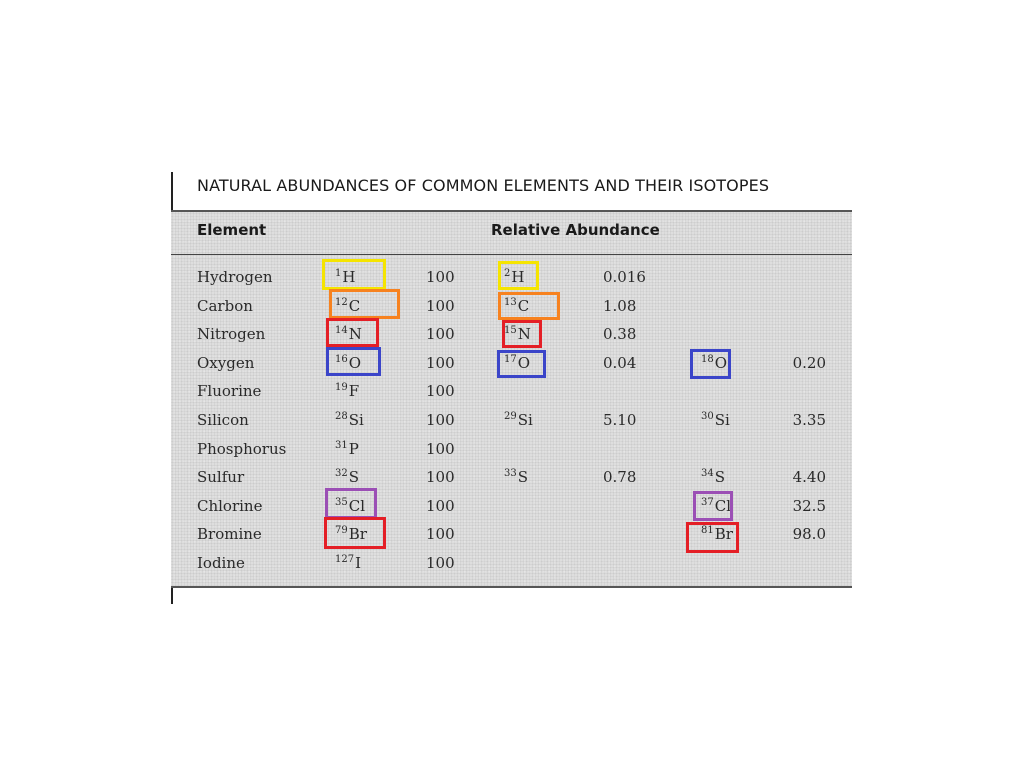 The image size is (1024, 768). I want to click on mass-number: 15, so click(510, 331).